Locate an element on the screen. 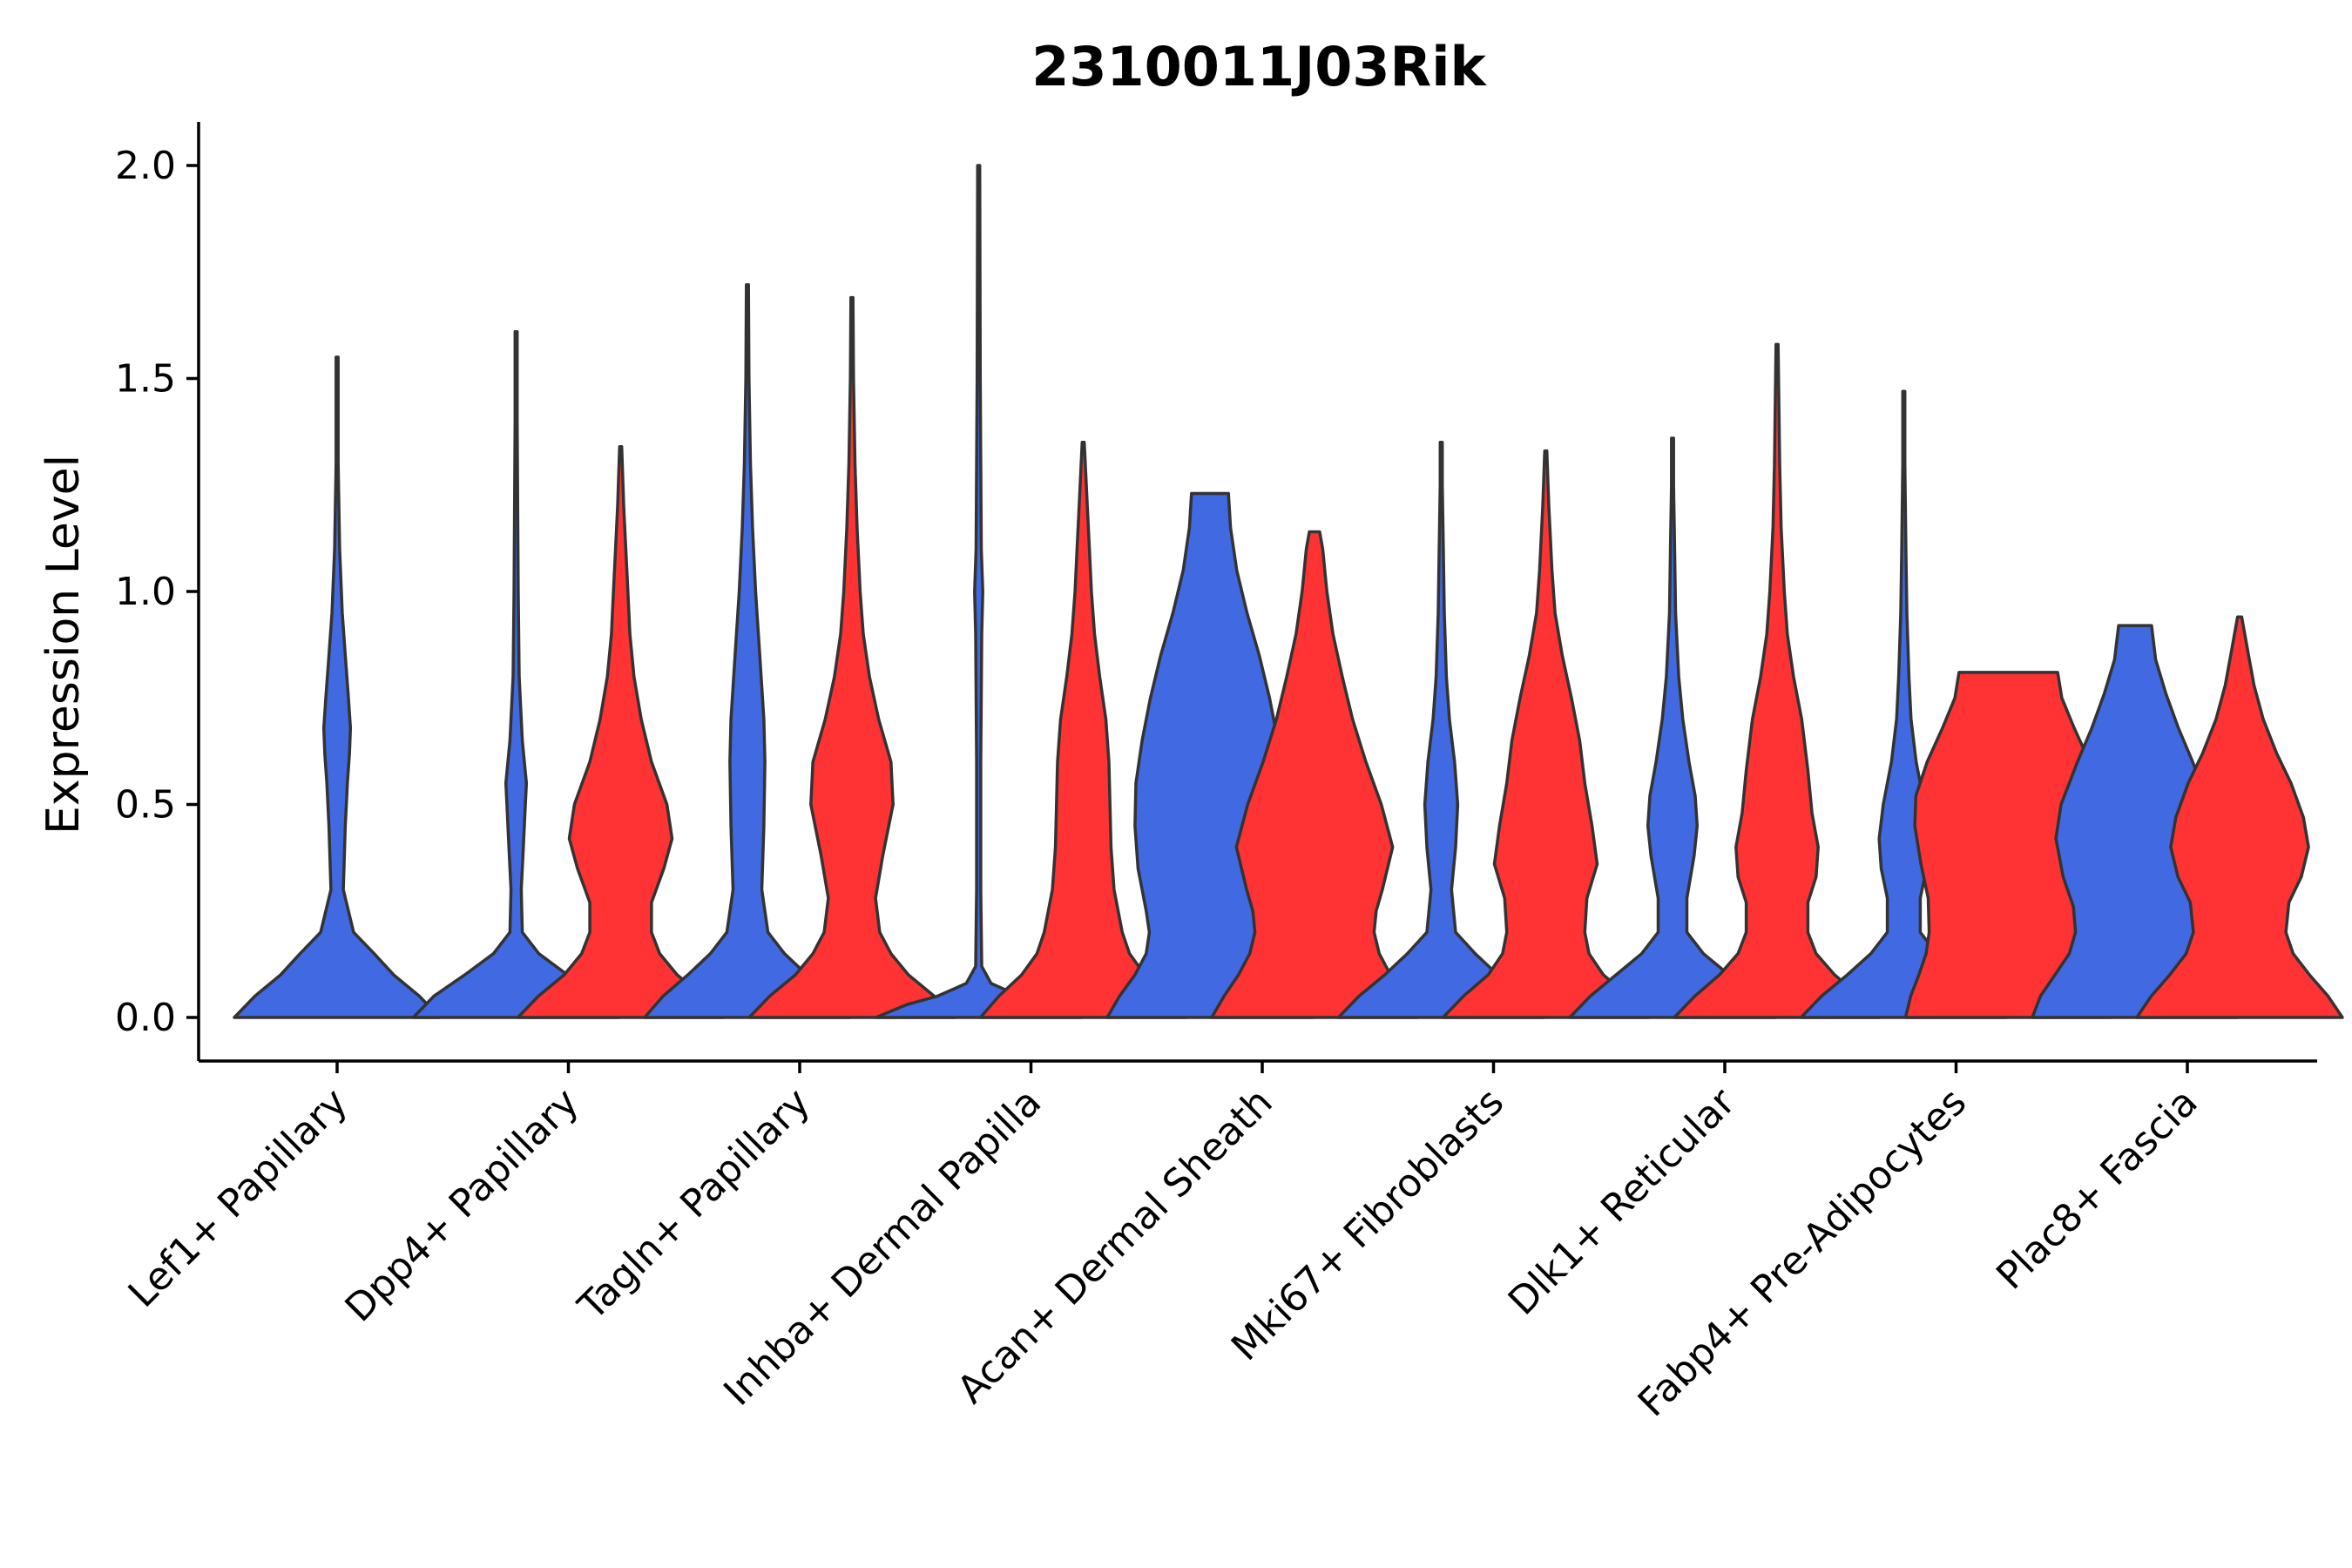 This screenshot has width=2352, height=1568. y-axis: 0.0 0.5 1.0 1.5 2.0 is located at coordinates (157, 591).